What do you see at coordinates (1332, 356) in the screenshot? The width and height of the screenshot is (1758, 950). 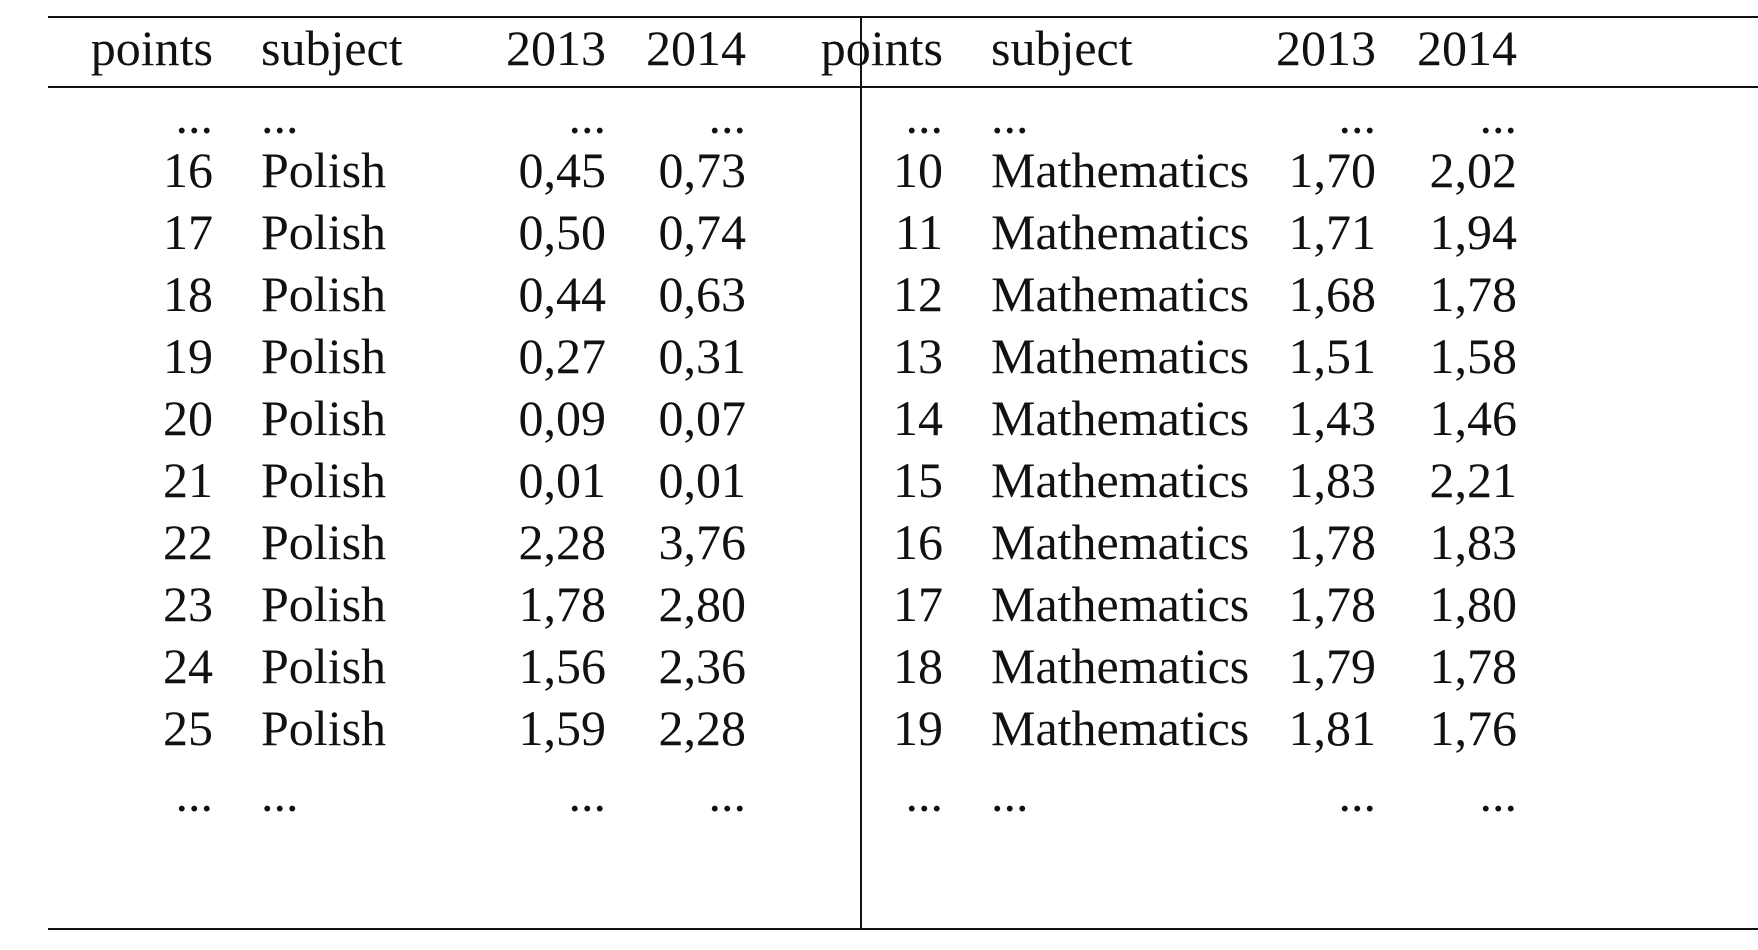 I see `right-cell-year-2013: 1,51` at bounding box center [1332, 356].